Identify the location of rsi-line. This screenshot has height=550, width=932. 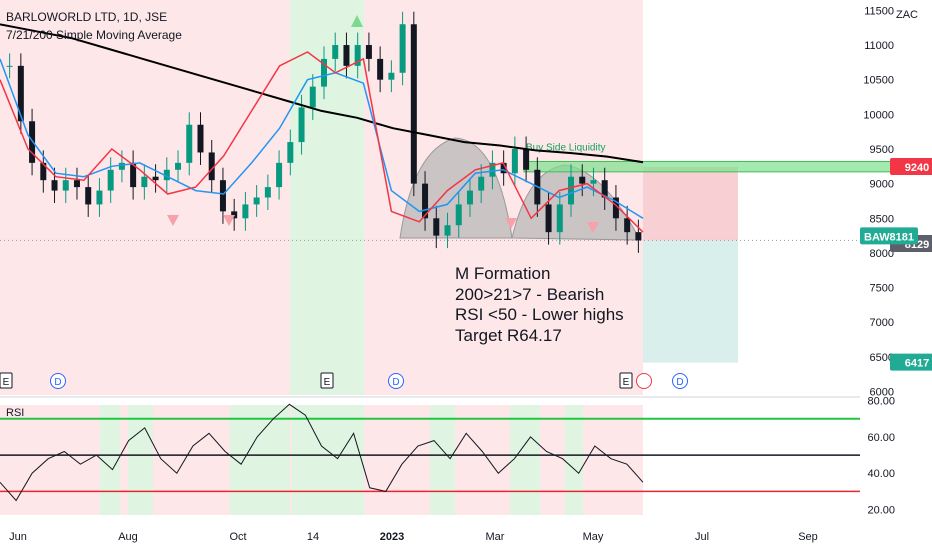
(322, 452).